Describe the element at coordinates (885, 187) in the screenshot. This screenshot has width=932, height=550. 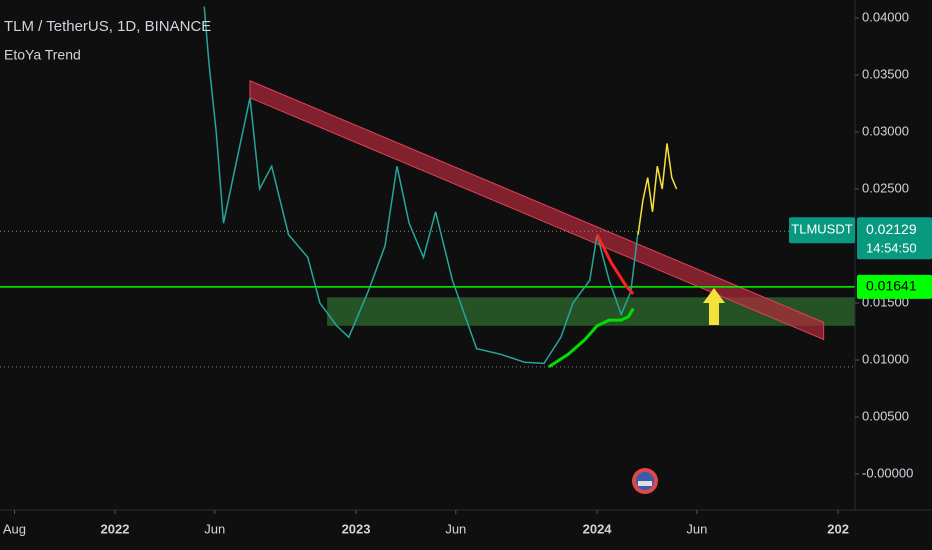
I see `y-tick-label: 0.02500` at that location.